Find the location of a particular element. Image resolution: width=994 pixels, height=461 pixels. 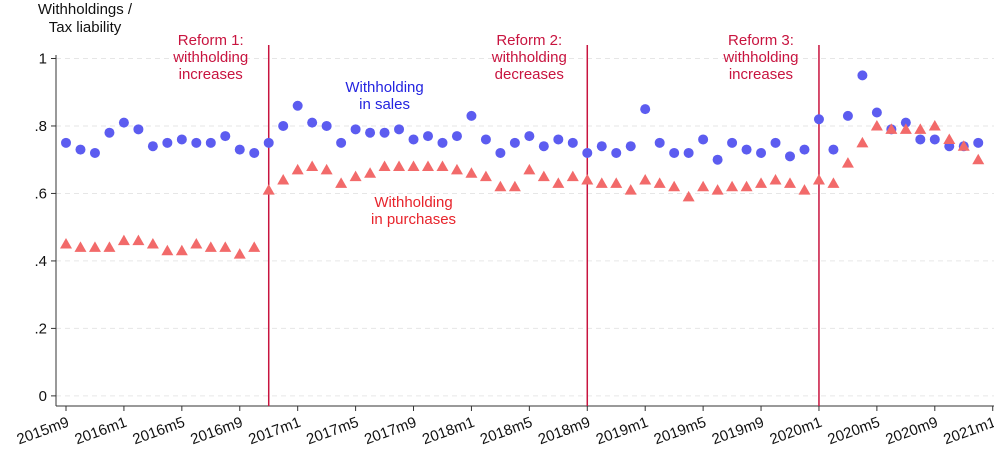

y-tick-label: 1 is located at coordinates (43, 58).